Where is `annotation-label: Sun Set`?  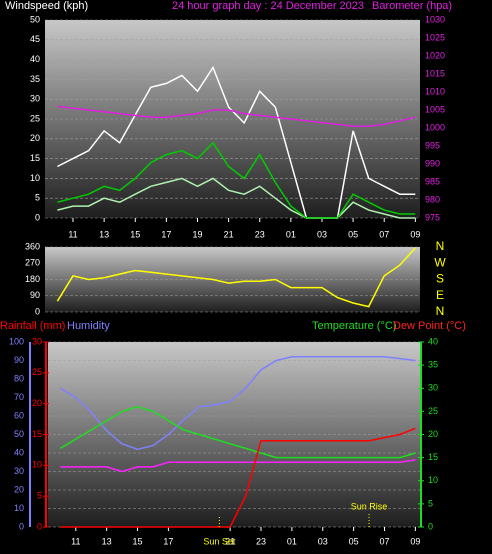 annotation-label: Sun Set is located at coordinates (219, 541).